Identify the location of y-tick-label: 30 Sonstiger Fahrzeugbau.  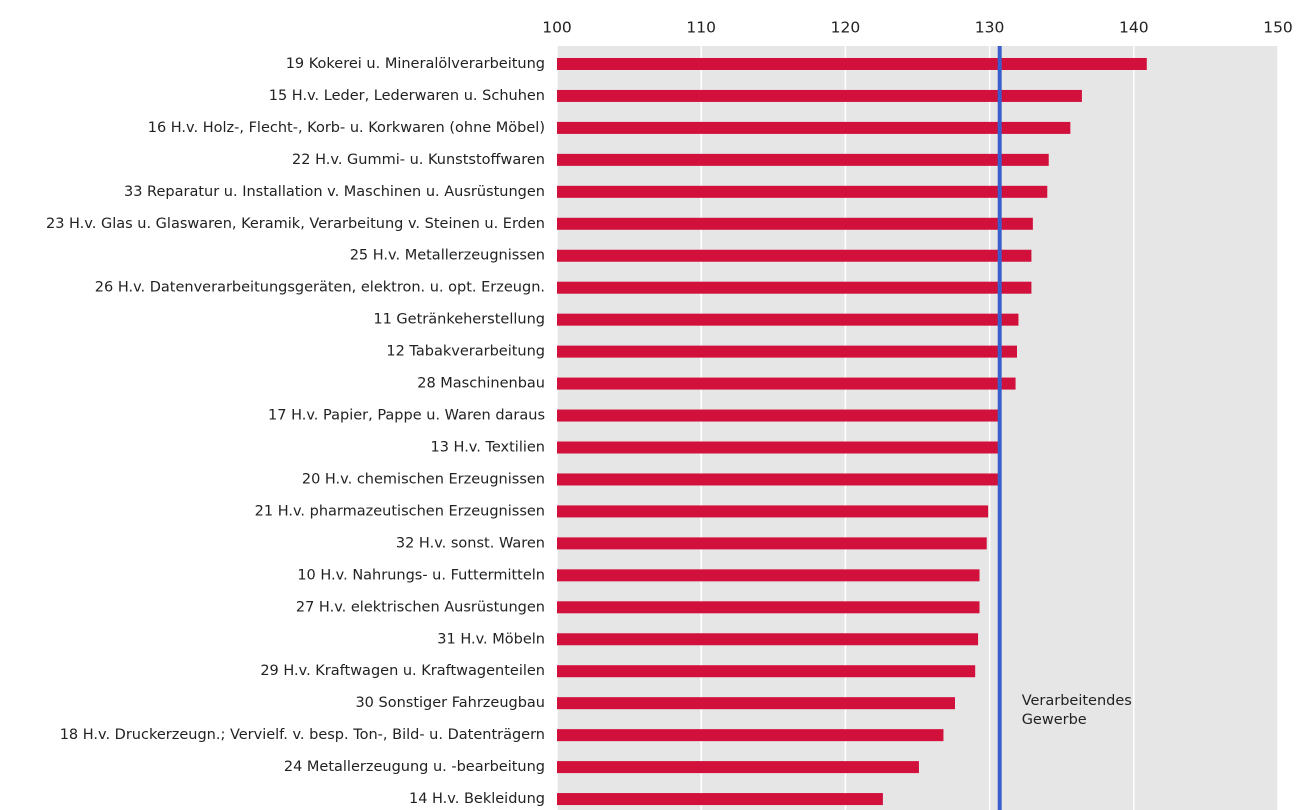
(450, 703).